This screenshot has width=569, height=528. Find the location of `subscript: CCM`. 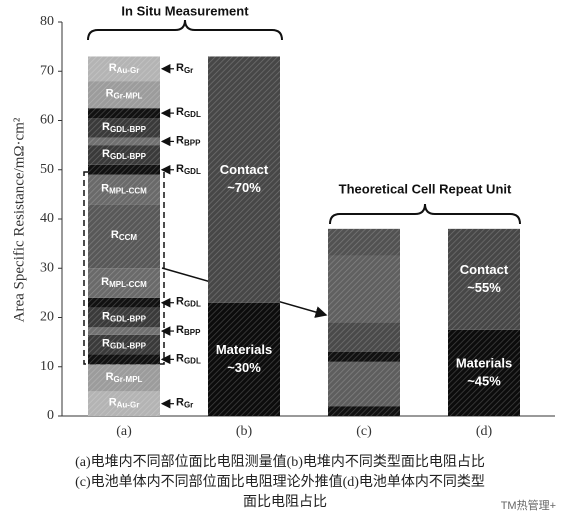

subscript: CCM is located at coordinates (128, 237).